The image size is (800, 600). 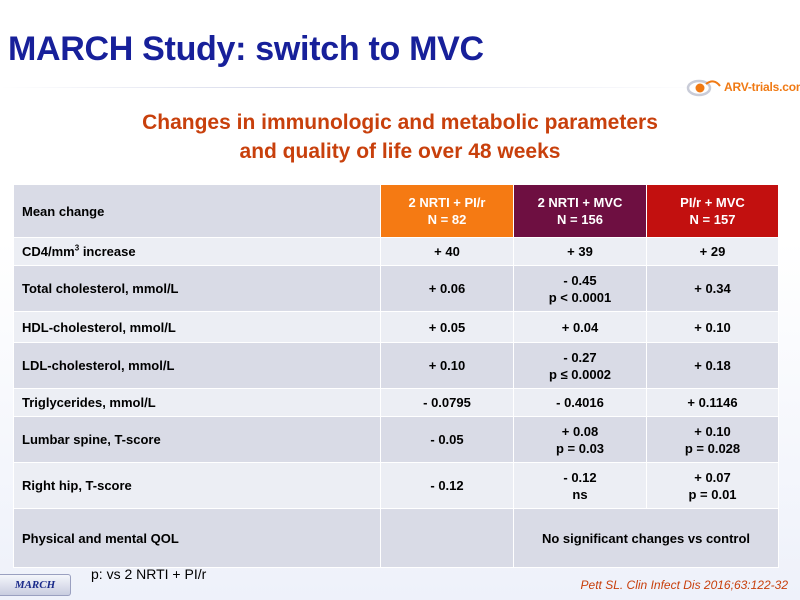 I want to click on row-label: Triglycerides, mmol/L, so click(x=197, y=402).